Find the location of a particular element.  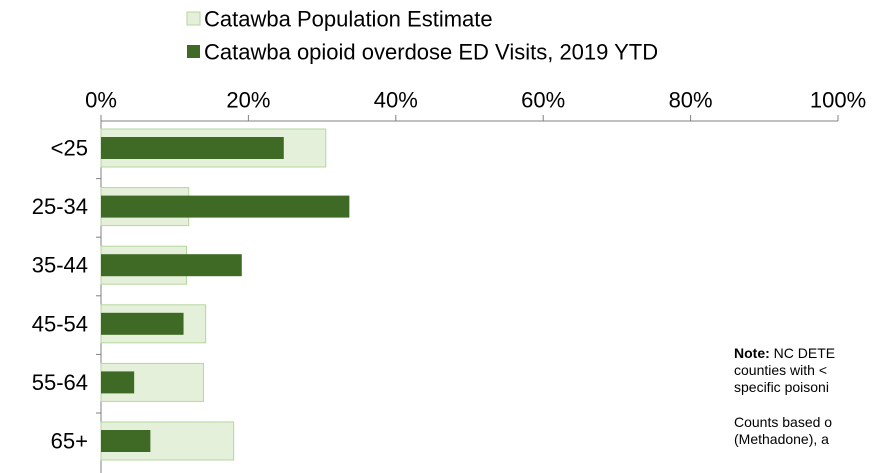

category-label-6: 65+ is located at coordinates (69, 441).